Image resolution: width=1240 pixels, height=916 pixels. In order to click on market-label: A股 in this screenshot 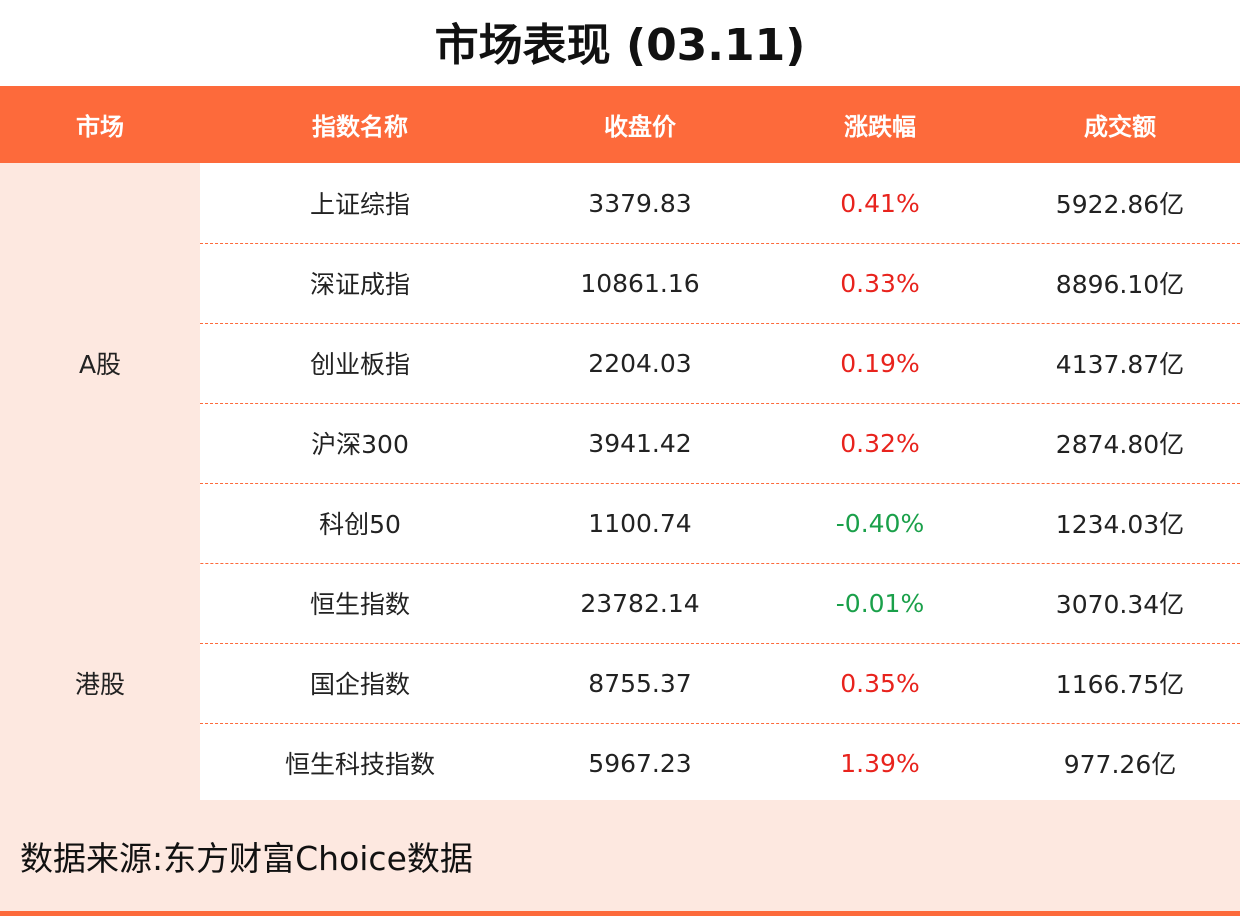, I will do `click(100, 364)`.